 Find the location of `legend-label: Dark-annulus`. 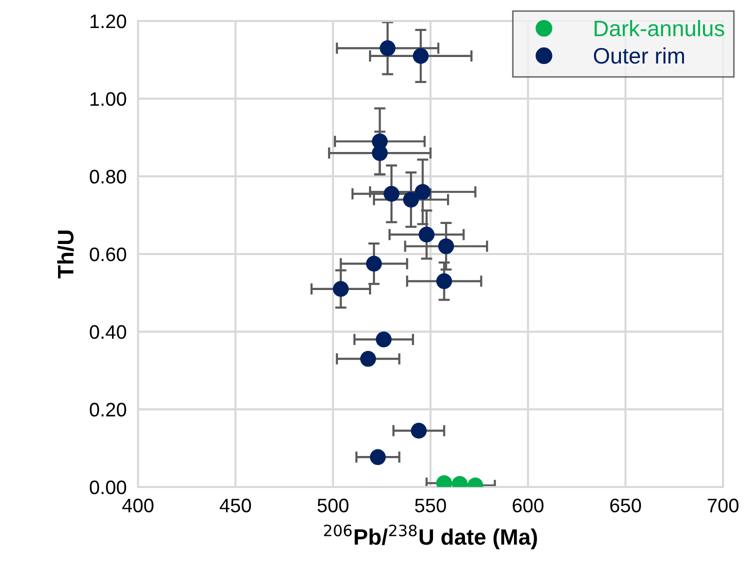

legend-label: Dark-annulus is located at coordinates (659, 28).